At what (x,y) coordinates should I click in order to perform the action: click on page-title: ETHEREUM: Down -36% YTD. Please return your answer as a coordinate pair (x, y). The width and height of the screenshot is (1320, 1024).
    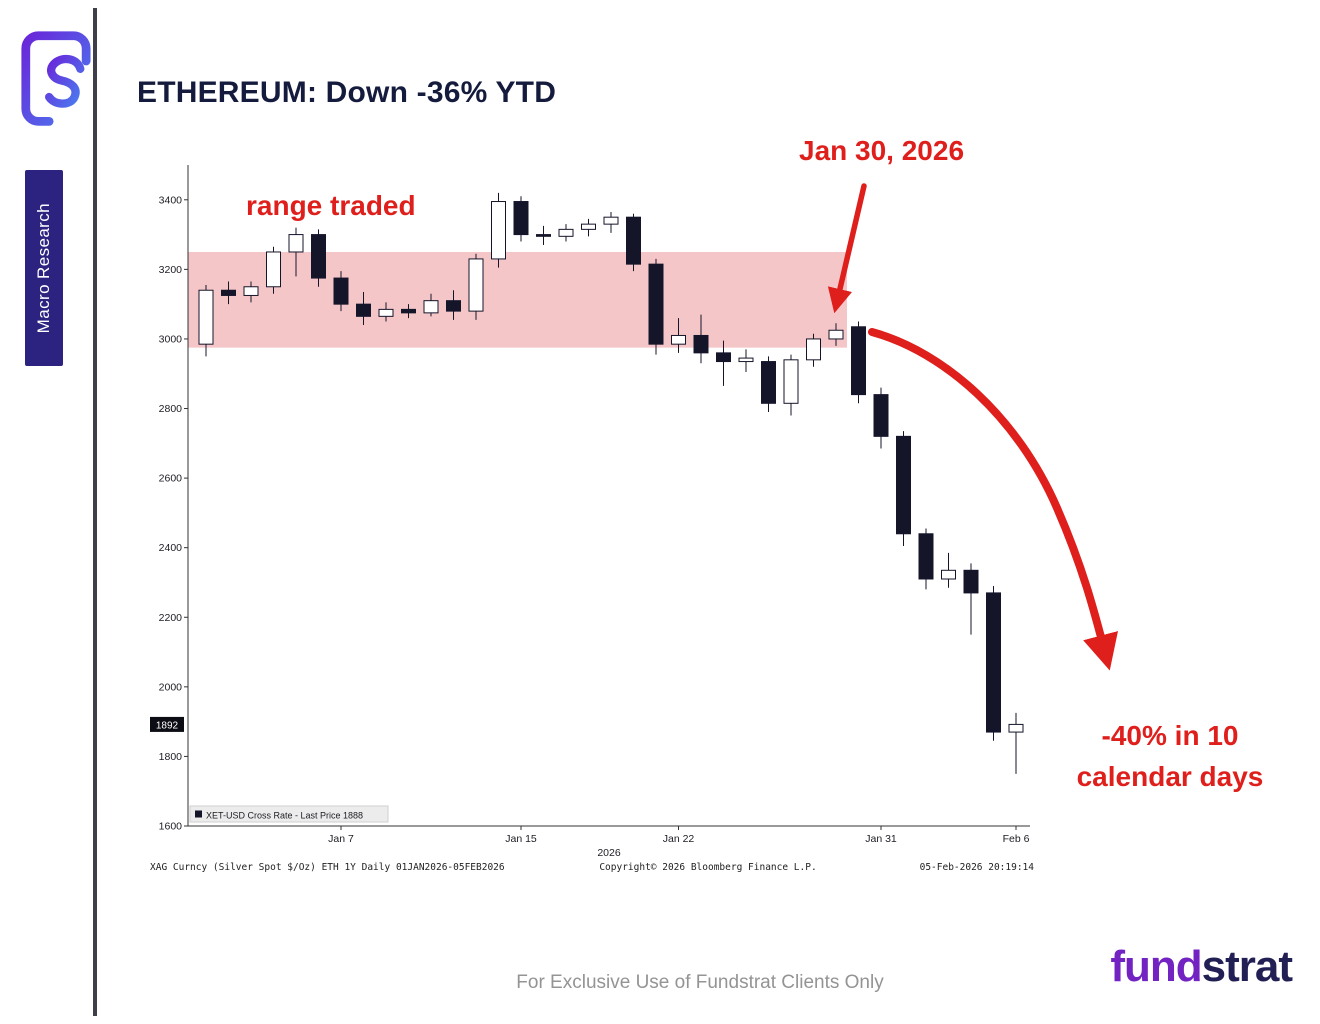
    Looking at the image, I should click on (347, 92).